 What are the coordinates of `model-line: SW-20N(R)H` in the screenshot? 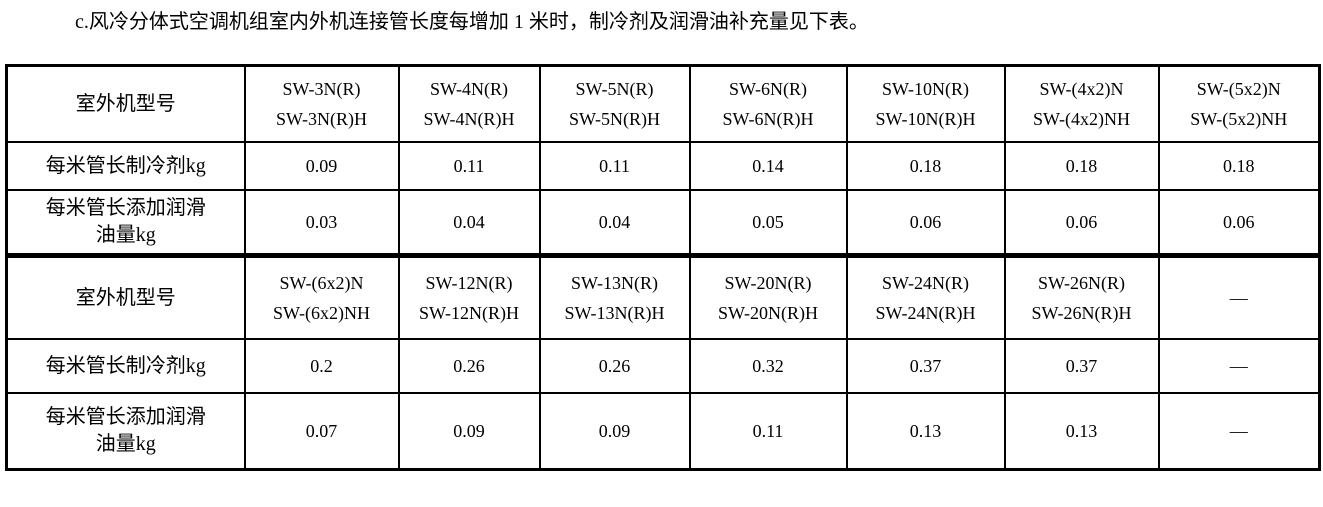 It's located at (768, 313).